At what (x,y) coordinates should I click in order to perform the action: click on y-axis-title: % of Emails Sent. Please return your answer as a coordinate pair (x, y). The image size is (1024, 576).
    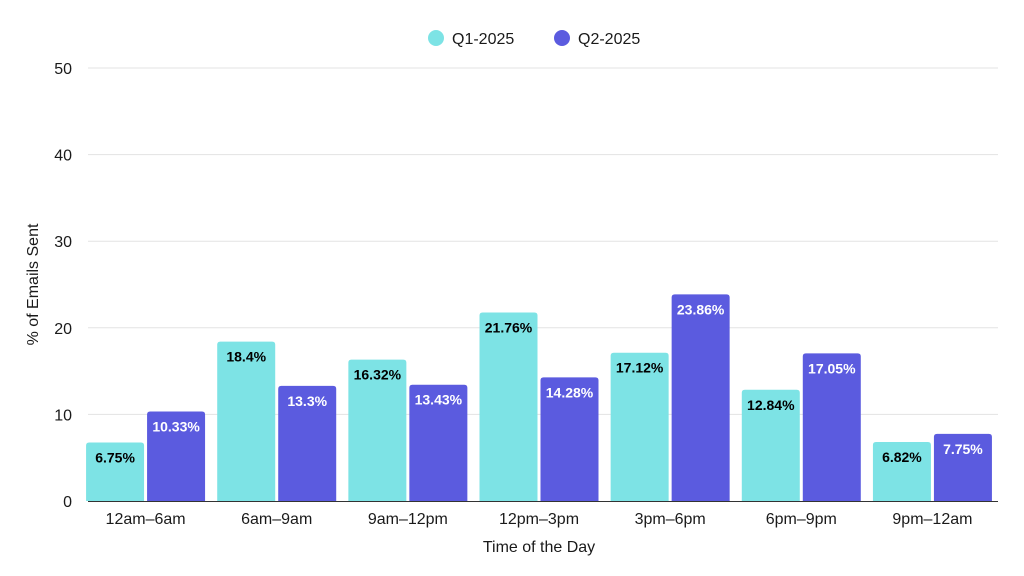
    Looking at the image, I should click on (33, 284).